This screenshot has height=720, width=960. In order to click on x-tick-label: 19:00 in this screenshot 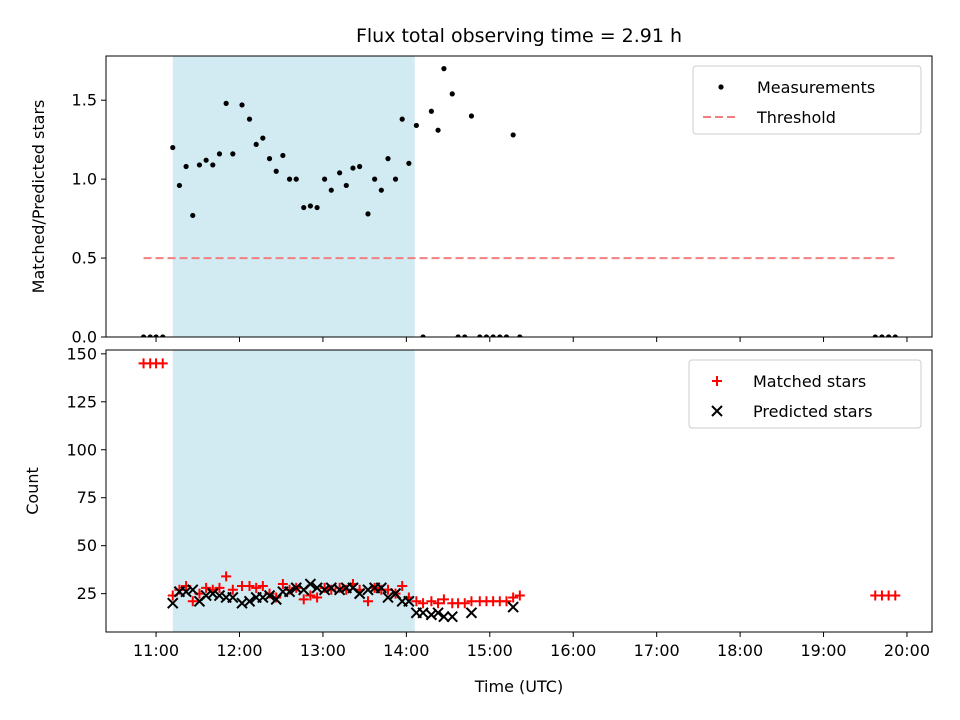, I will do `click(823, 650)`.